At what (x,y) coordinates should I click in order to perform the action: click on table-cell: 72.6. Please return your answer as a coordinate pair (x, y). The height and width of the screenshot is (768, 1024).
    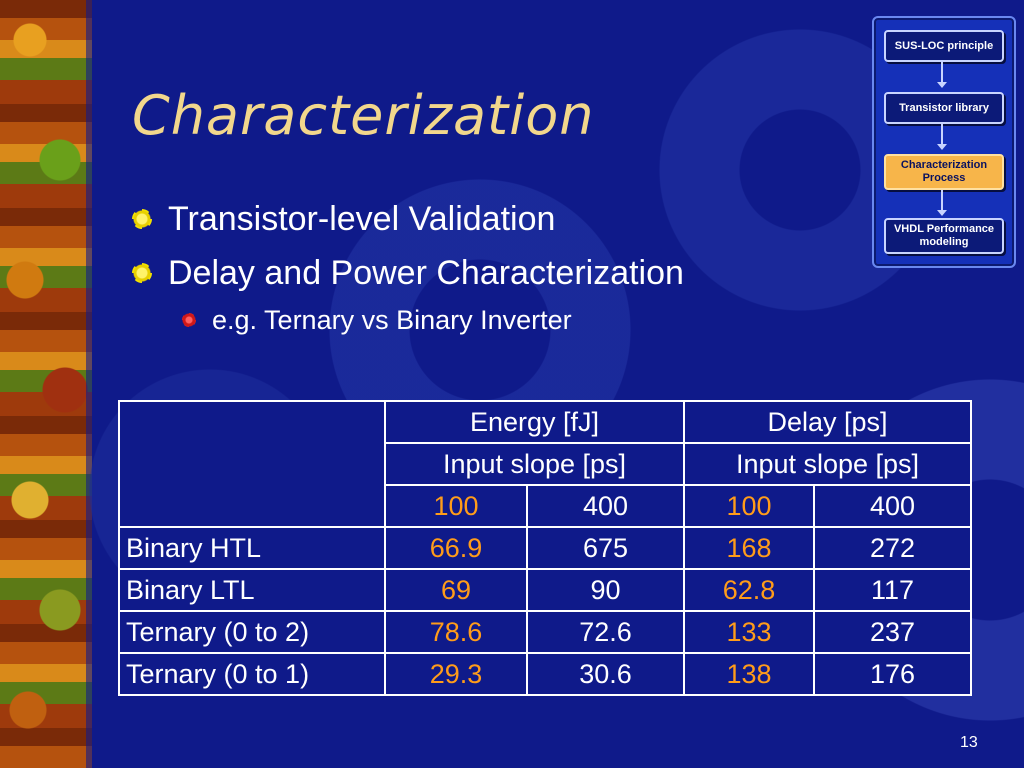
    Looking at the image, I should click on (605, 632).